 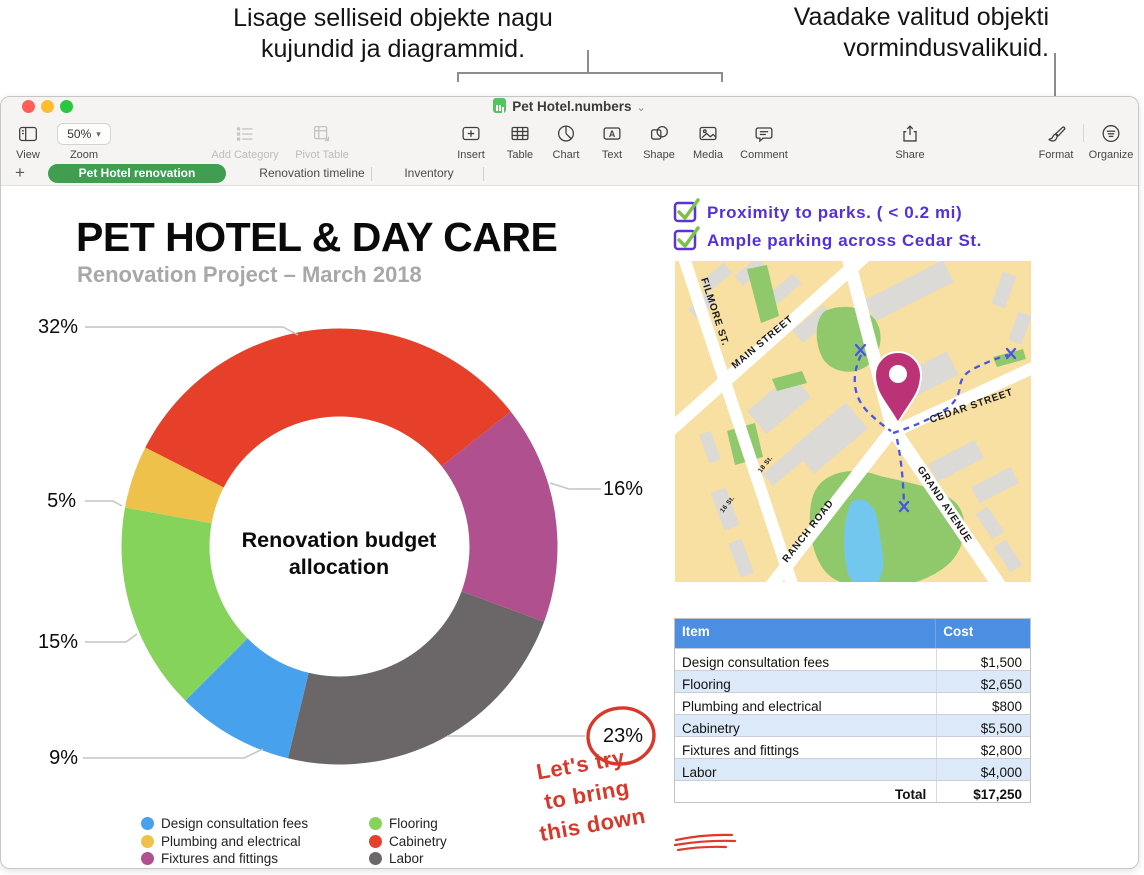 What do you see at coordinates (84, 134) in the screenshot?
I see `zoom-value-button: 50% ▾` at bounding box center [84, 134].